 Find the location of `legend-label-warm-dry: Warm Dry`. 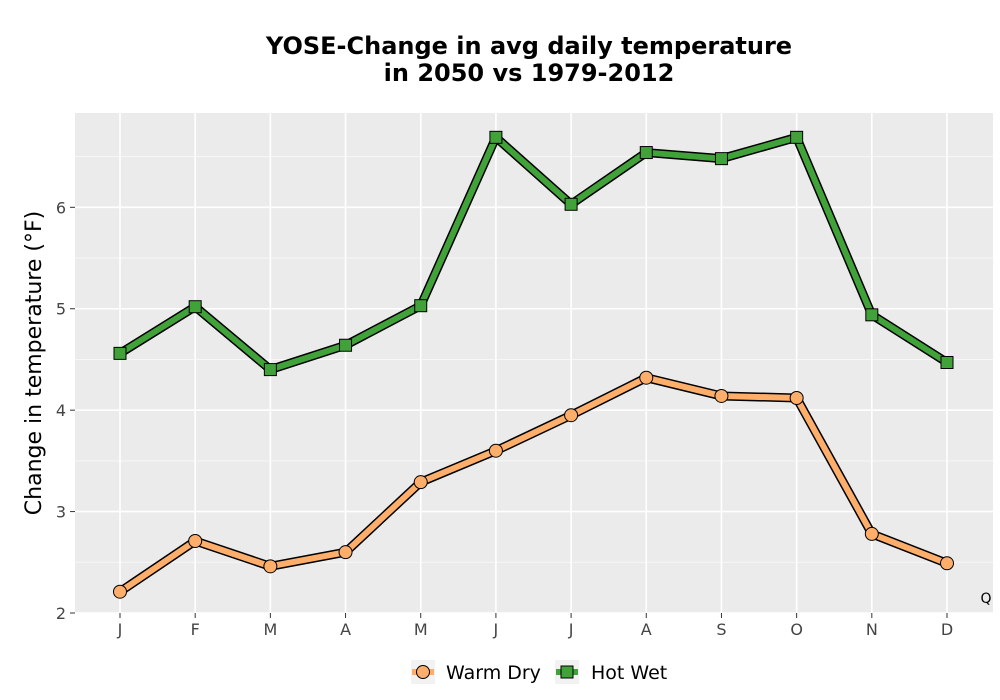

legend-label-warm-dry: Warm Dry is located at coordinates (493, 673).